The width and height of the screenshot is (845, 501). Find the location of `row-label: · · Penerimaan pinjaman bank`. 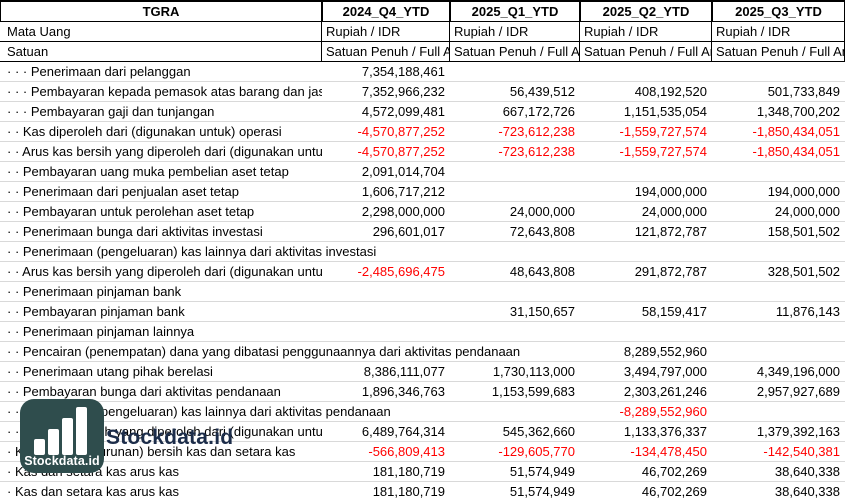

row-label: · · Penerimaan pinjaman bank is located at coordinates (94, 291).